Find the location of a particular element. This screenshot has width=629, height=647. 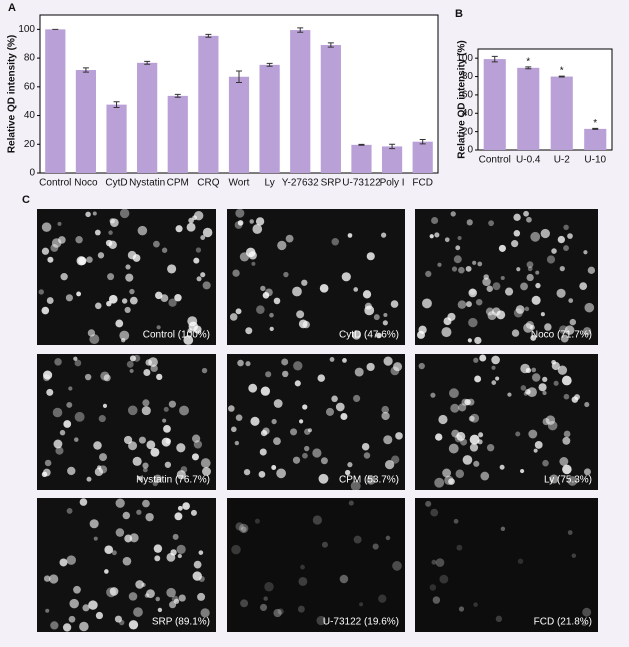

micrograph: FCD (21.8%) is located at coordinates (506, 565).